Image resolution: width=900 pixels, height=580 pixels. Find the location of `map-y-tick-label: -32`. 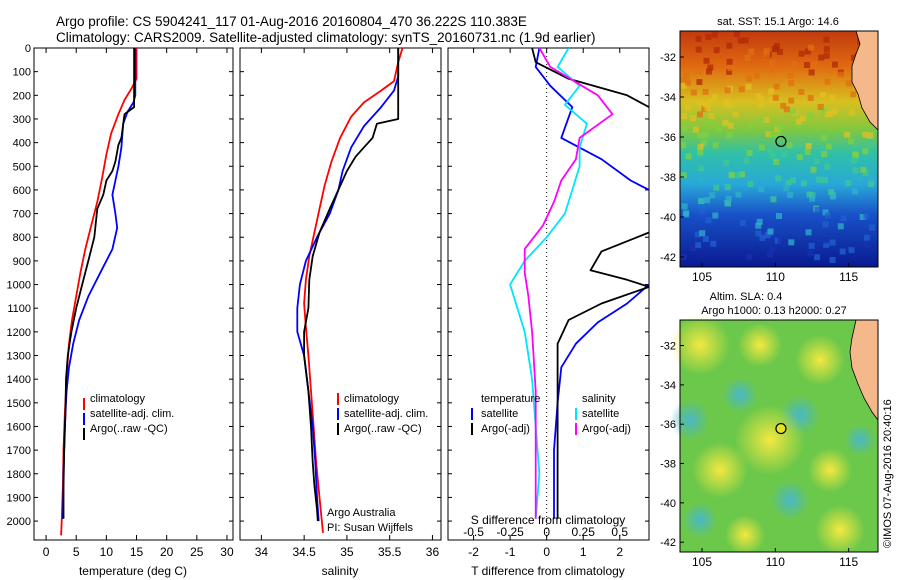

map-y-tick-label: -32 is located at coordinates (668, 347).